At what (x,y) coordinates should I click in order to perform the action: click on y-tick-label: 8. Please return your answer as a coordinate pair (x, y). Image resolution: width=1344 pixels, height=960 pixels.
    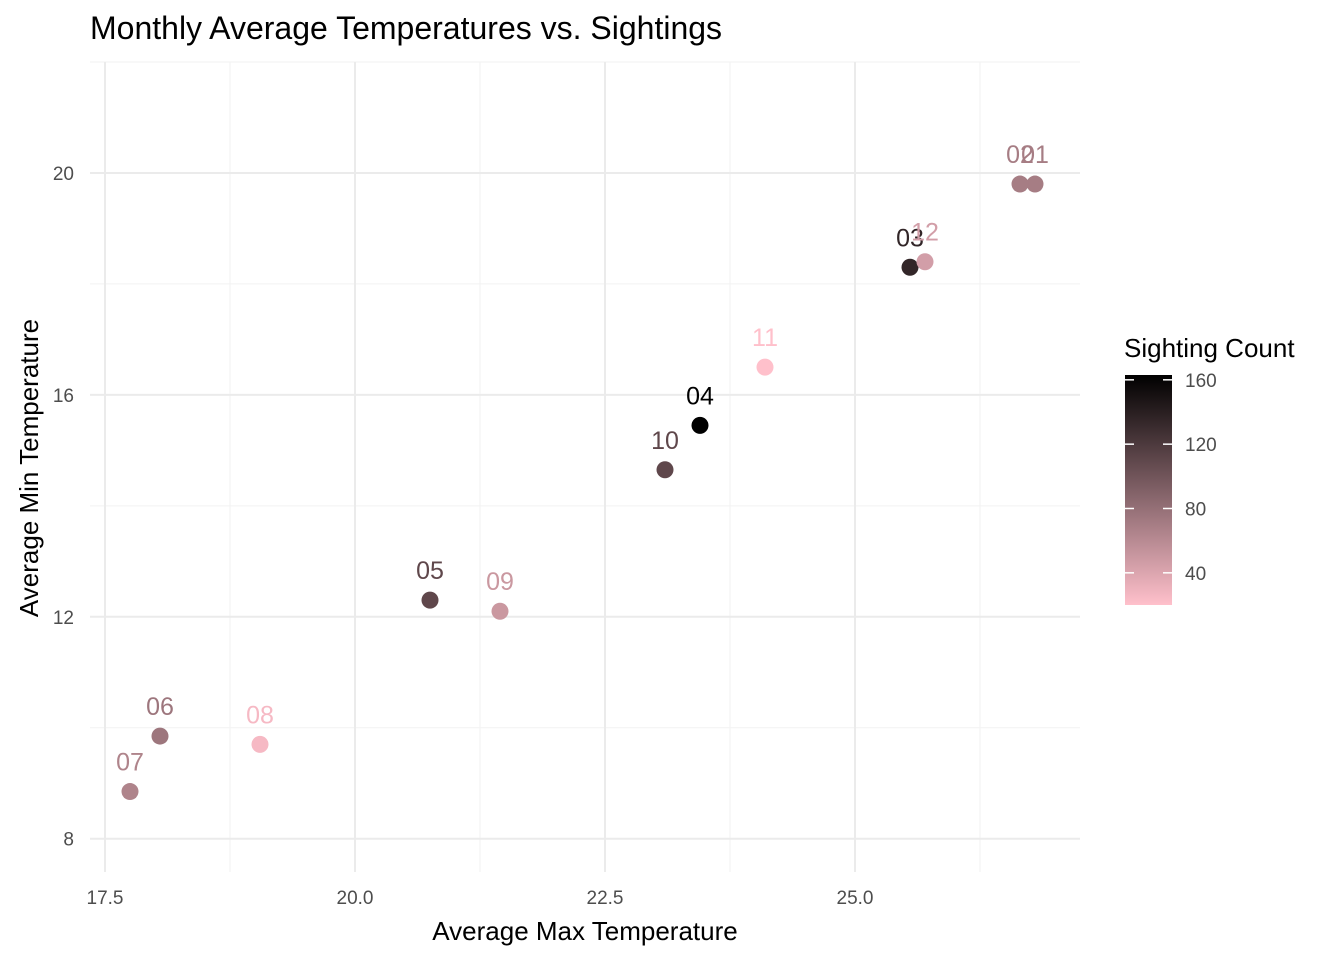
    Looking at the image, I should click on (68, 840).